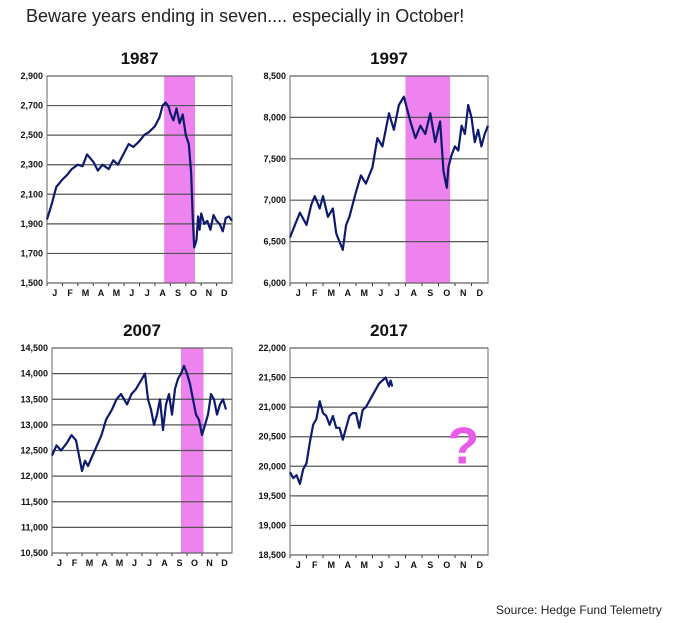  What do you see at coordinates (272, 348) in the screenshot?
I see `y-tick-label: 22,000` at bounding box center [272, 348].